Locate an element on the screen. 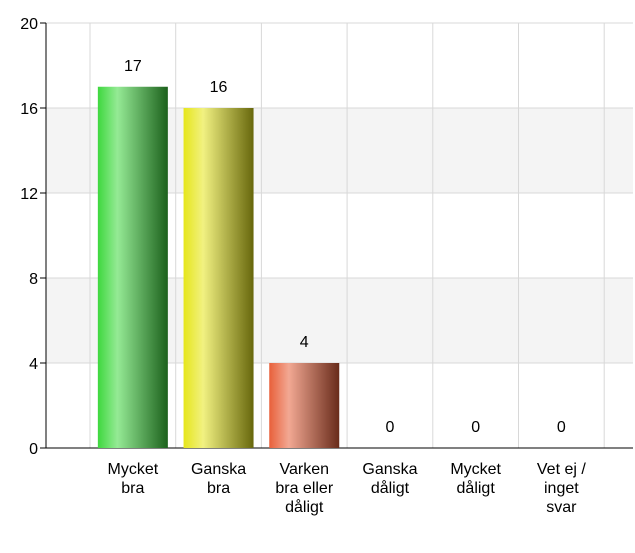  label-line: bra eller is located at coordinates (304, 488).